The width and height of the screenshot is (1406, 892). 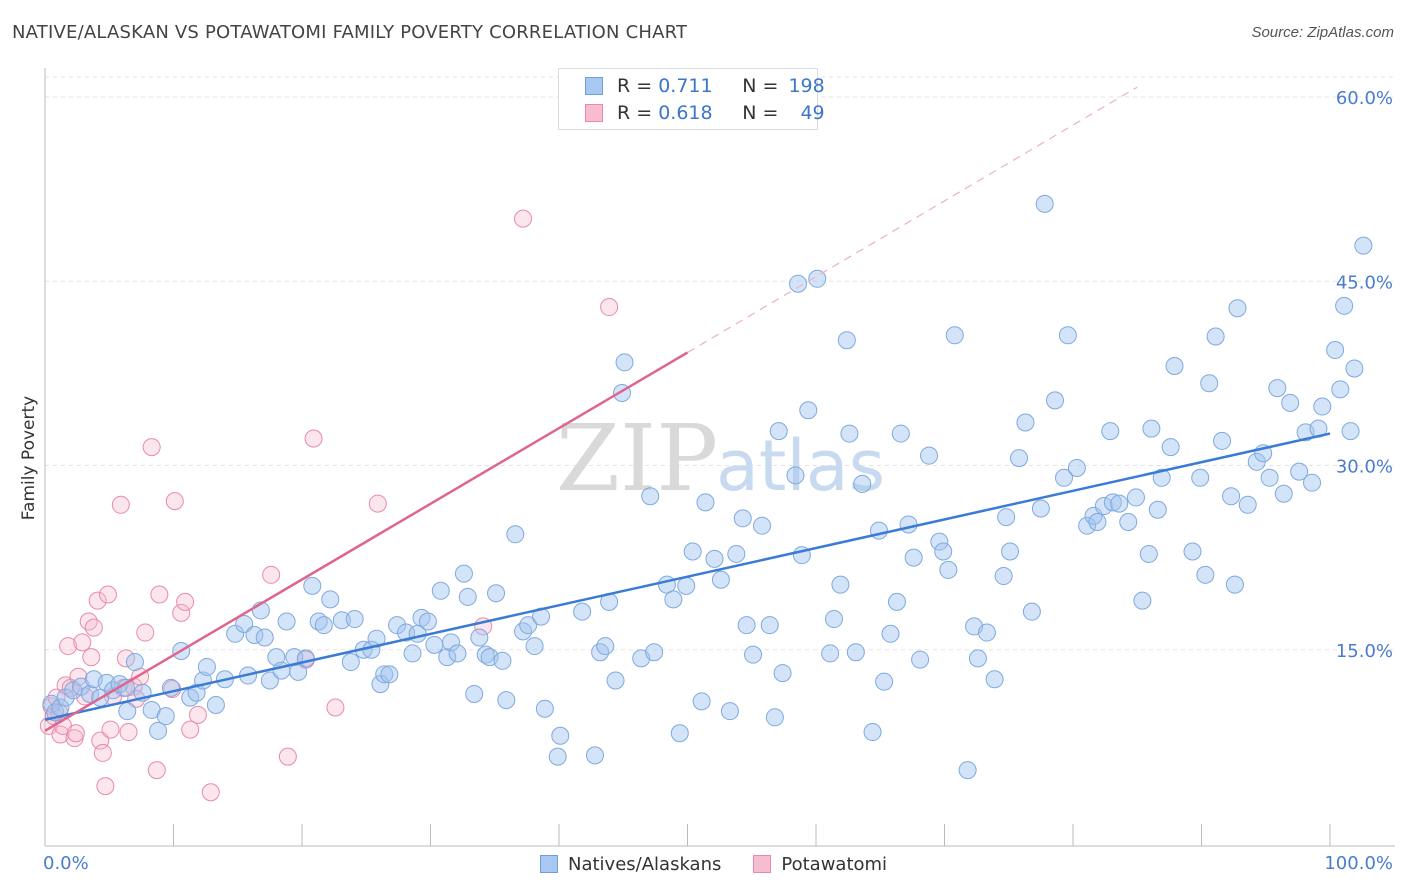 I want to click on x-tick-label: 0.0%, so click(x=66, y=863).